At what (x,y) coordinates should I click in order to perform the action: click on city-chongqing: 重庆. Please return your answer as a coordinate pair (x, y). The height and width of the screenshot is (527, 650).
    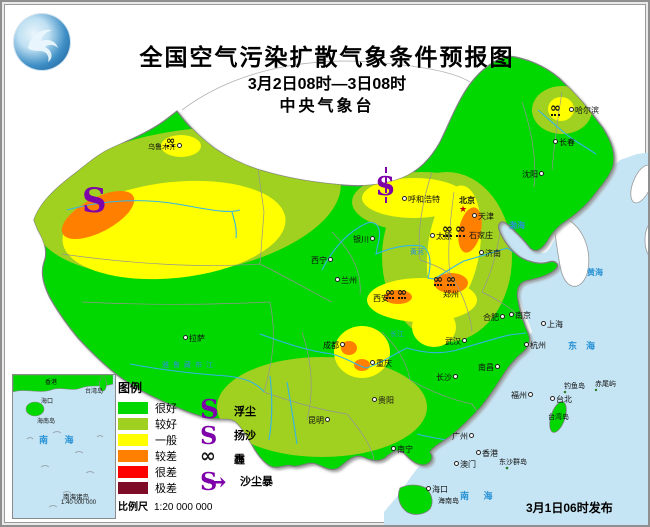
    Looking at the image, I should click on (381, 364).